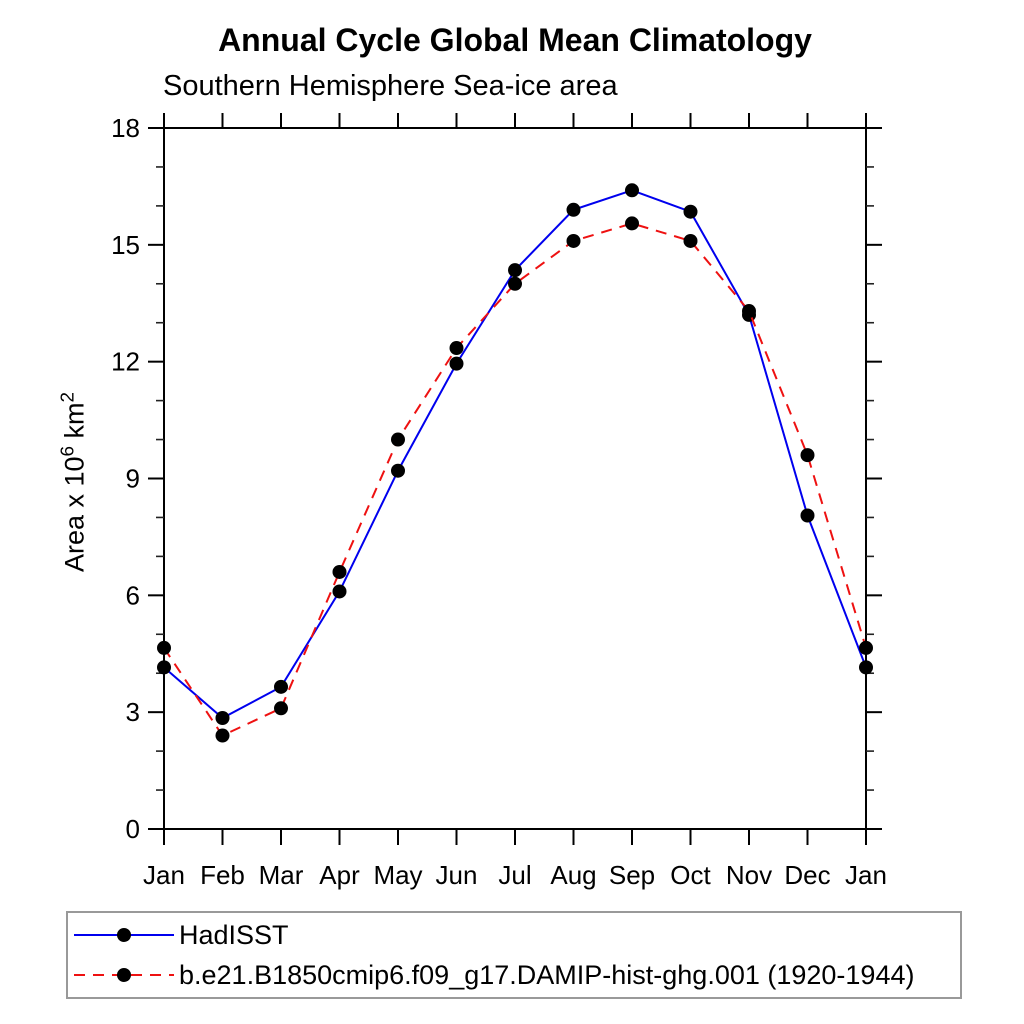  Describe the element at coordinates (573, 875) in the screenshot. I see `x-tick-label: Aug` at that location.